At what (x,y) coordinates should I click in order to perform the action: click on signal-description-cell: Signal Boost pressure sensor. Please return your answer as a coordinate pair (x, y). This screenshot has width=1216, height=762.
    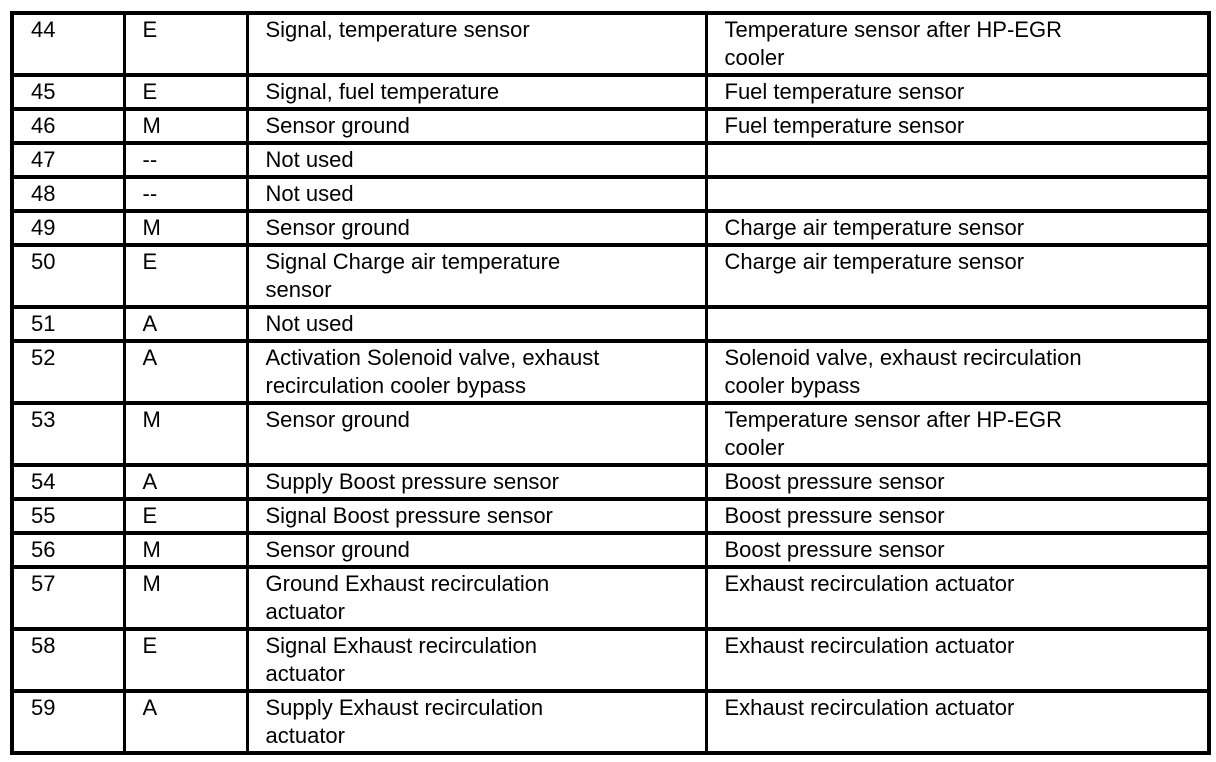
    Looking at the image, I should click on (476, 516).